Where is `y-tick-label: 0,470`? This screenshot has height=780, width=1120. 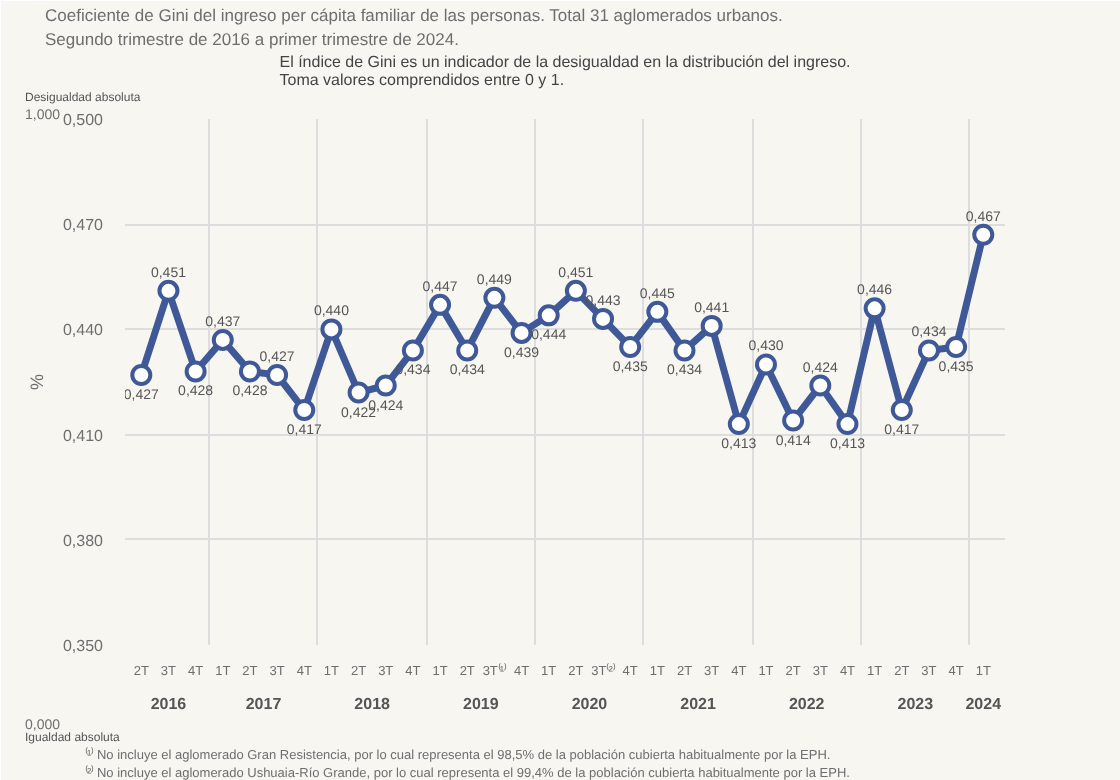
y-tick-label: 0,470 is located at coordinates (83, 225).